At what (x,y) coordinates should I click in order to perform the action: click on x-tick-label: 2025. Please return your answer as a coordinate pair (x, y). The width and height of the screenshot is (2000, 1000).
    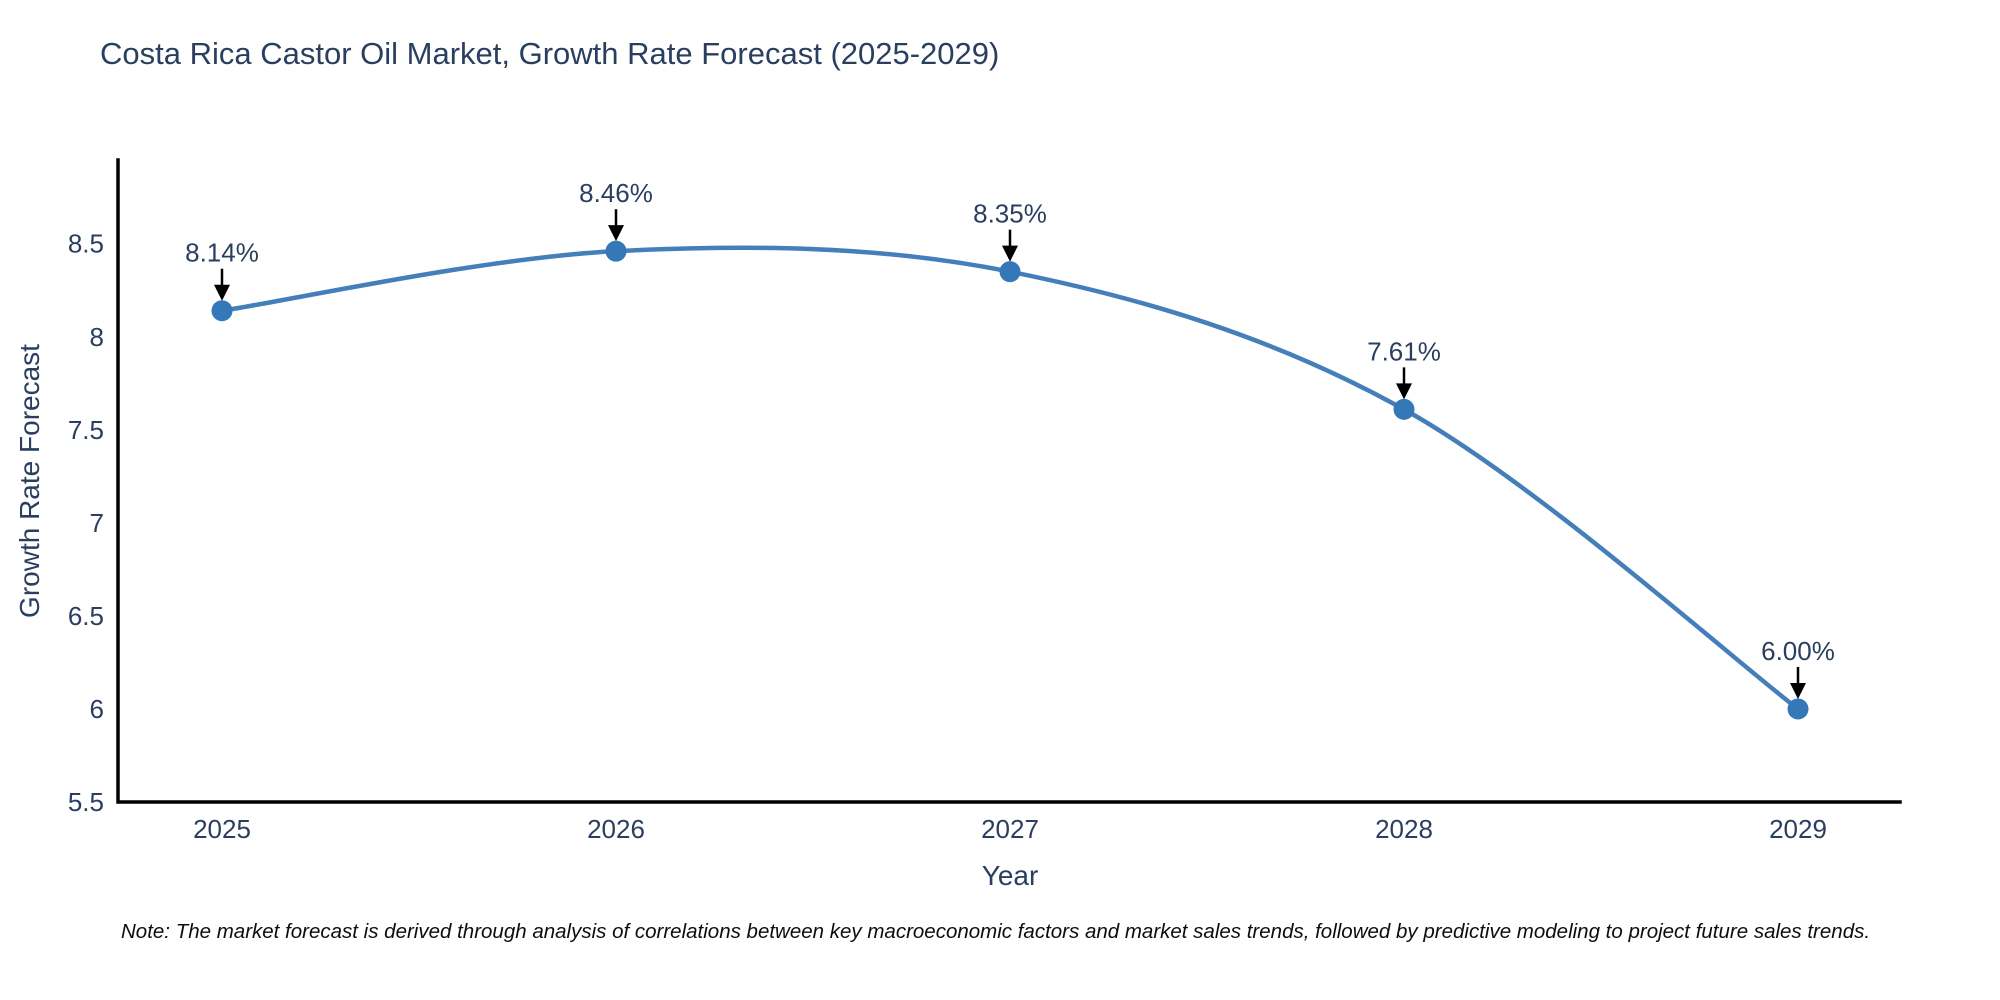
    Looking at the image, I should click on (222, 829).